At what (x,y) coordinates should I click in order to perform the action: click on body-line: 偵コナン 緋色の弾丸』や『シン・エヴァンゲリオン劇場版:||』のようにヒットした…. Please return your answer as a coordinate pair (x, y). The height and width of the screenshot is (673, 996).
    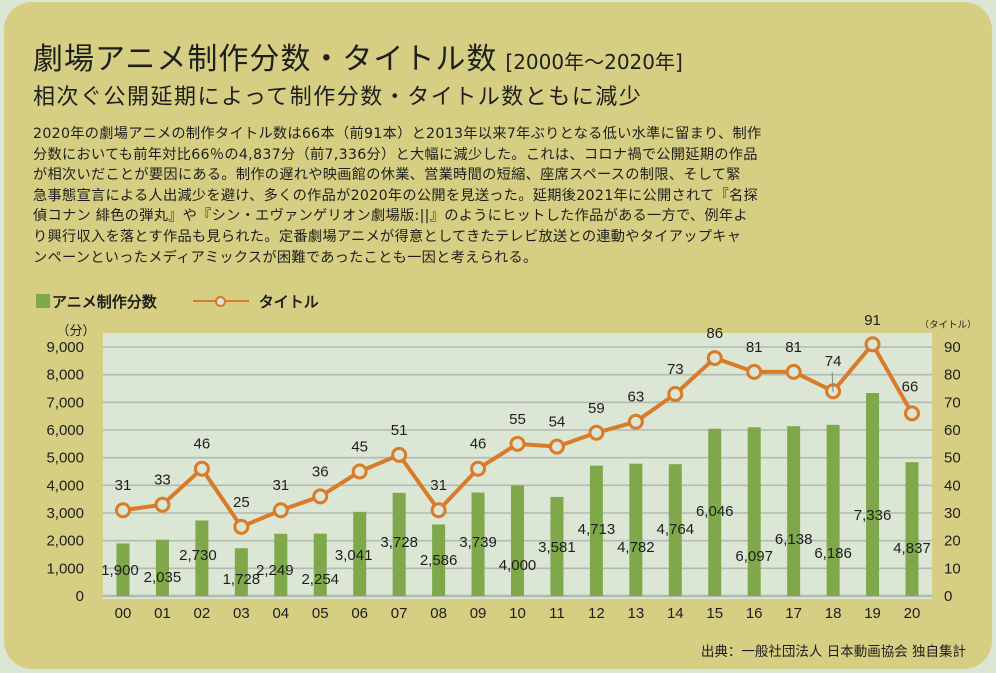
    Looking at the image, I should click on (390, 216).